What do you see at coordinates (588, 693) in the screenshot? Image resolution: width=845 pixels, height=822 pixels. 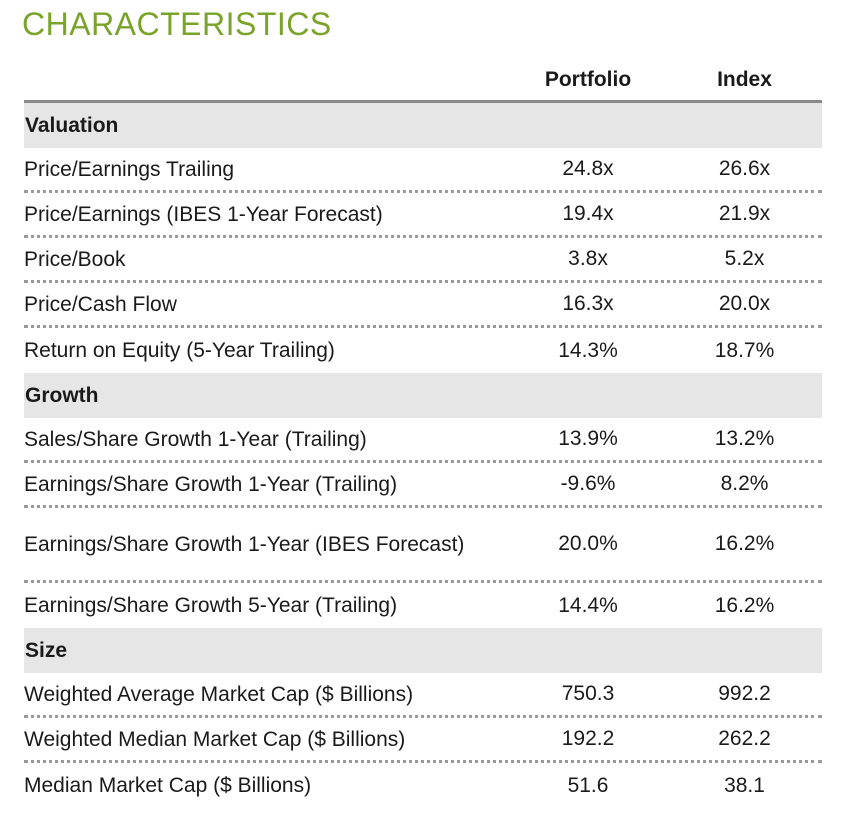 I see `row-portfolio-value: 750.3` at bounding box center [588, 693].